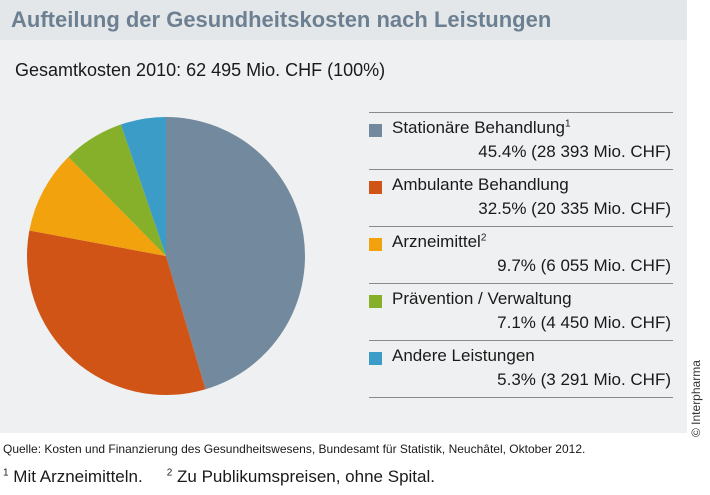  I want to click on legend-item: Andere Leistungen 5.3% (3 291 Mio. CHF), so click(521, 369).